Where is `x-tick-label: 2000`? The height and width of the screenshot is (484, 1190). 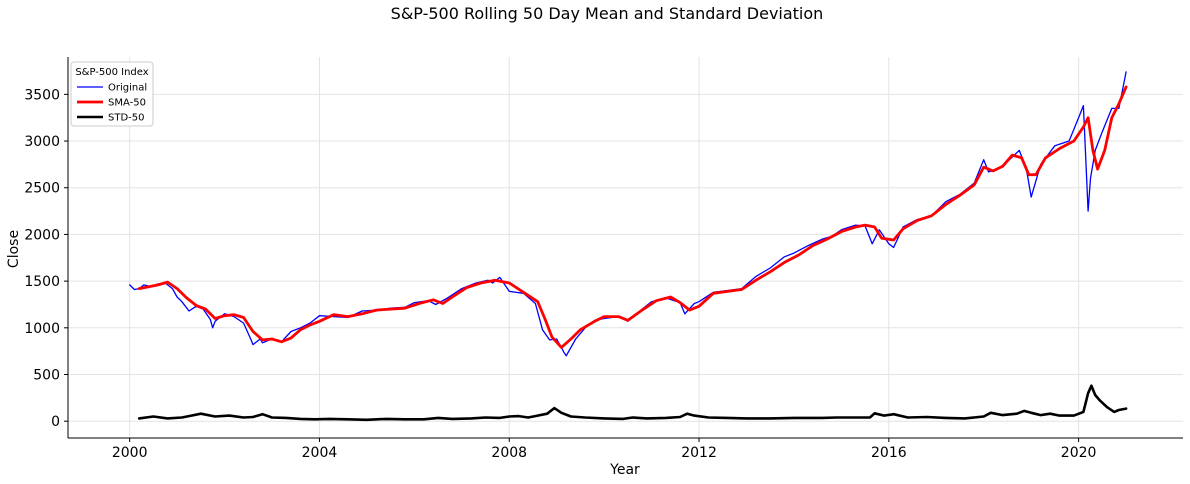
x-tick-label: 2000 is located at coordinates (130, 453).